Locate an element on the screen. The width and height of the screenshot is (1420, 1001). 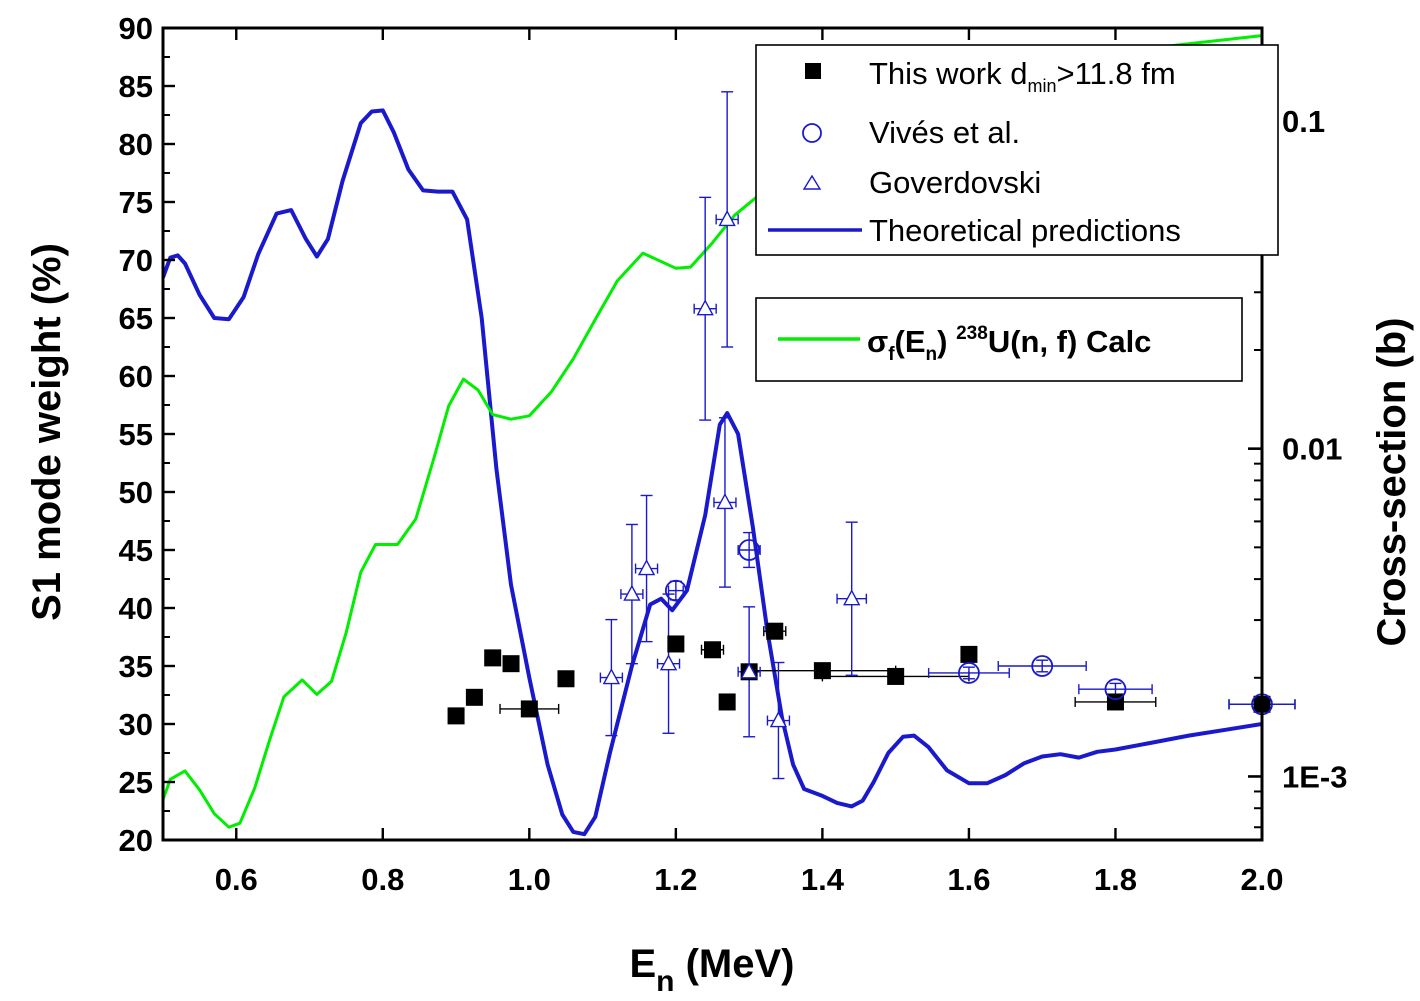
legend-entry-this-work: This work dmin>11.8 fm is located at coordinates (1022, 76).